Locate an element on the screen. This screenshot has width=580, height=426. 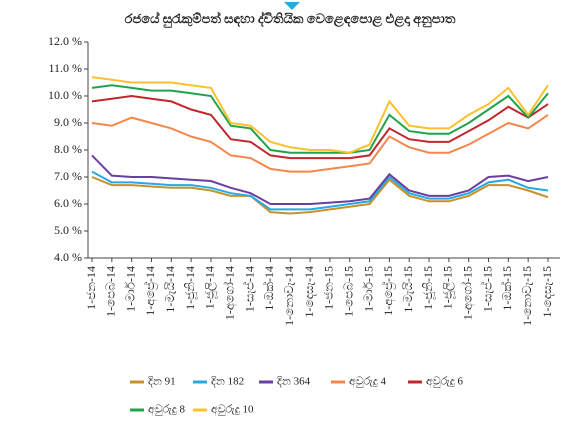
legend-label: අවුරුදු 6 is located at coordinates (445, 382).